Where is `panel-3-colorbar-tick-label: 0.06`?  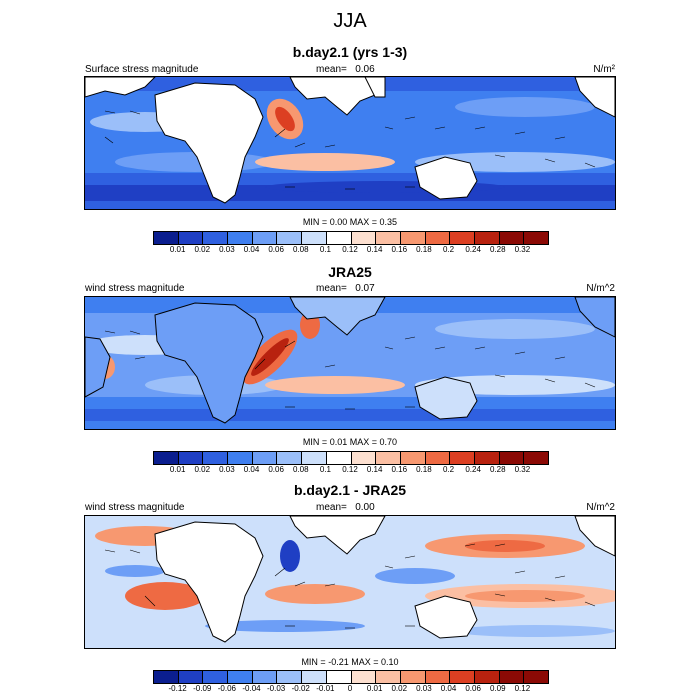 panel-3-colorbar-tick-label: 0.06 is located at coordinates (473, 688).